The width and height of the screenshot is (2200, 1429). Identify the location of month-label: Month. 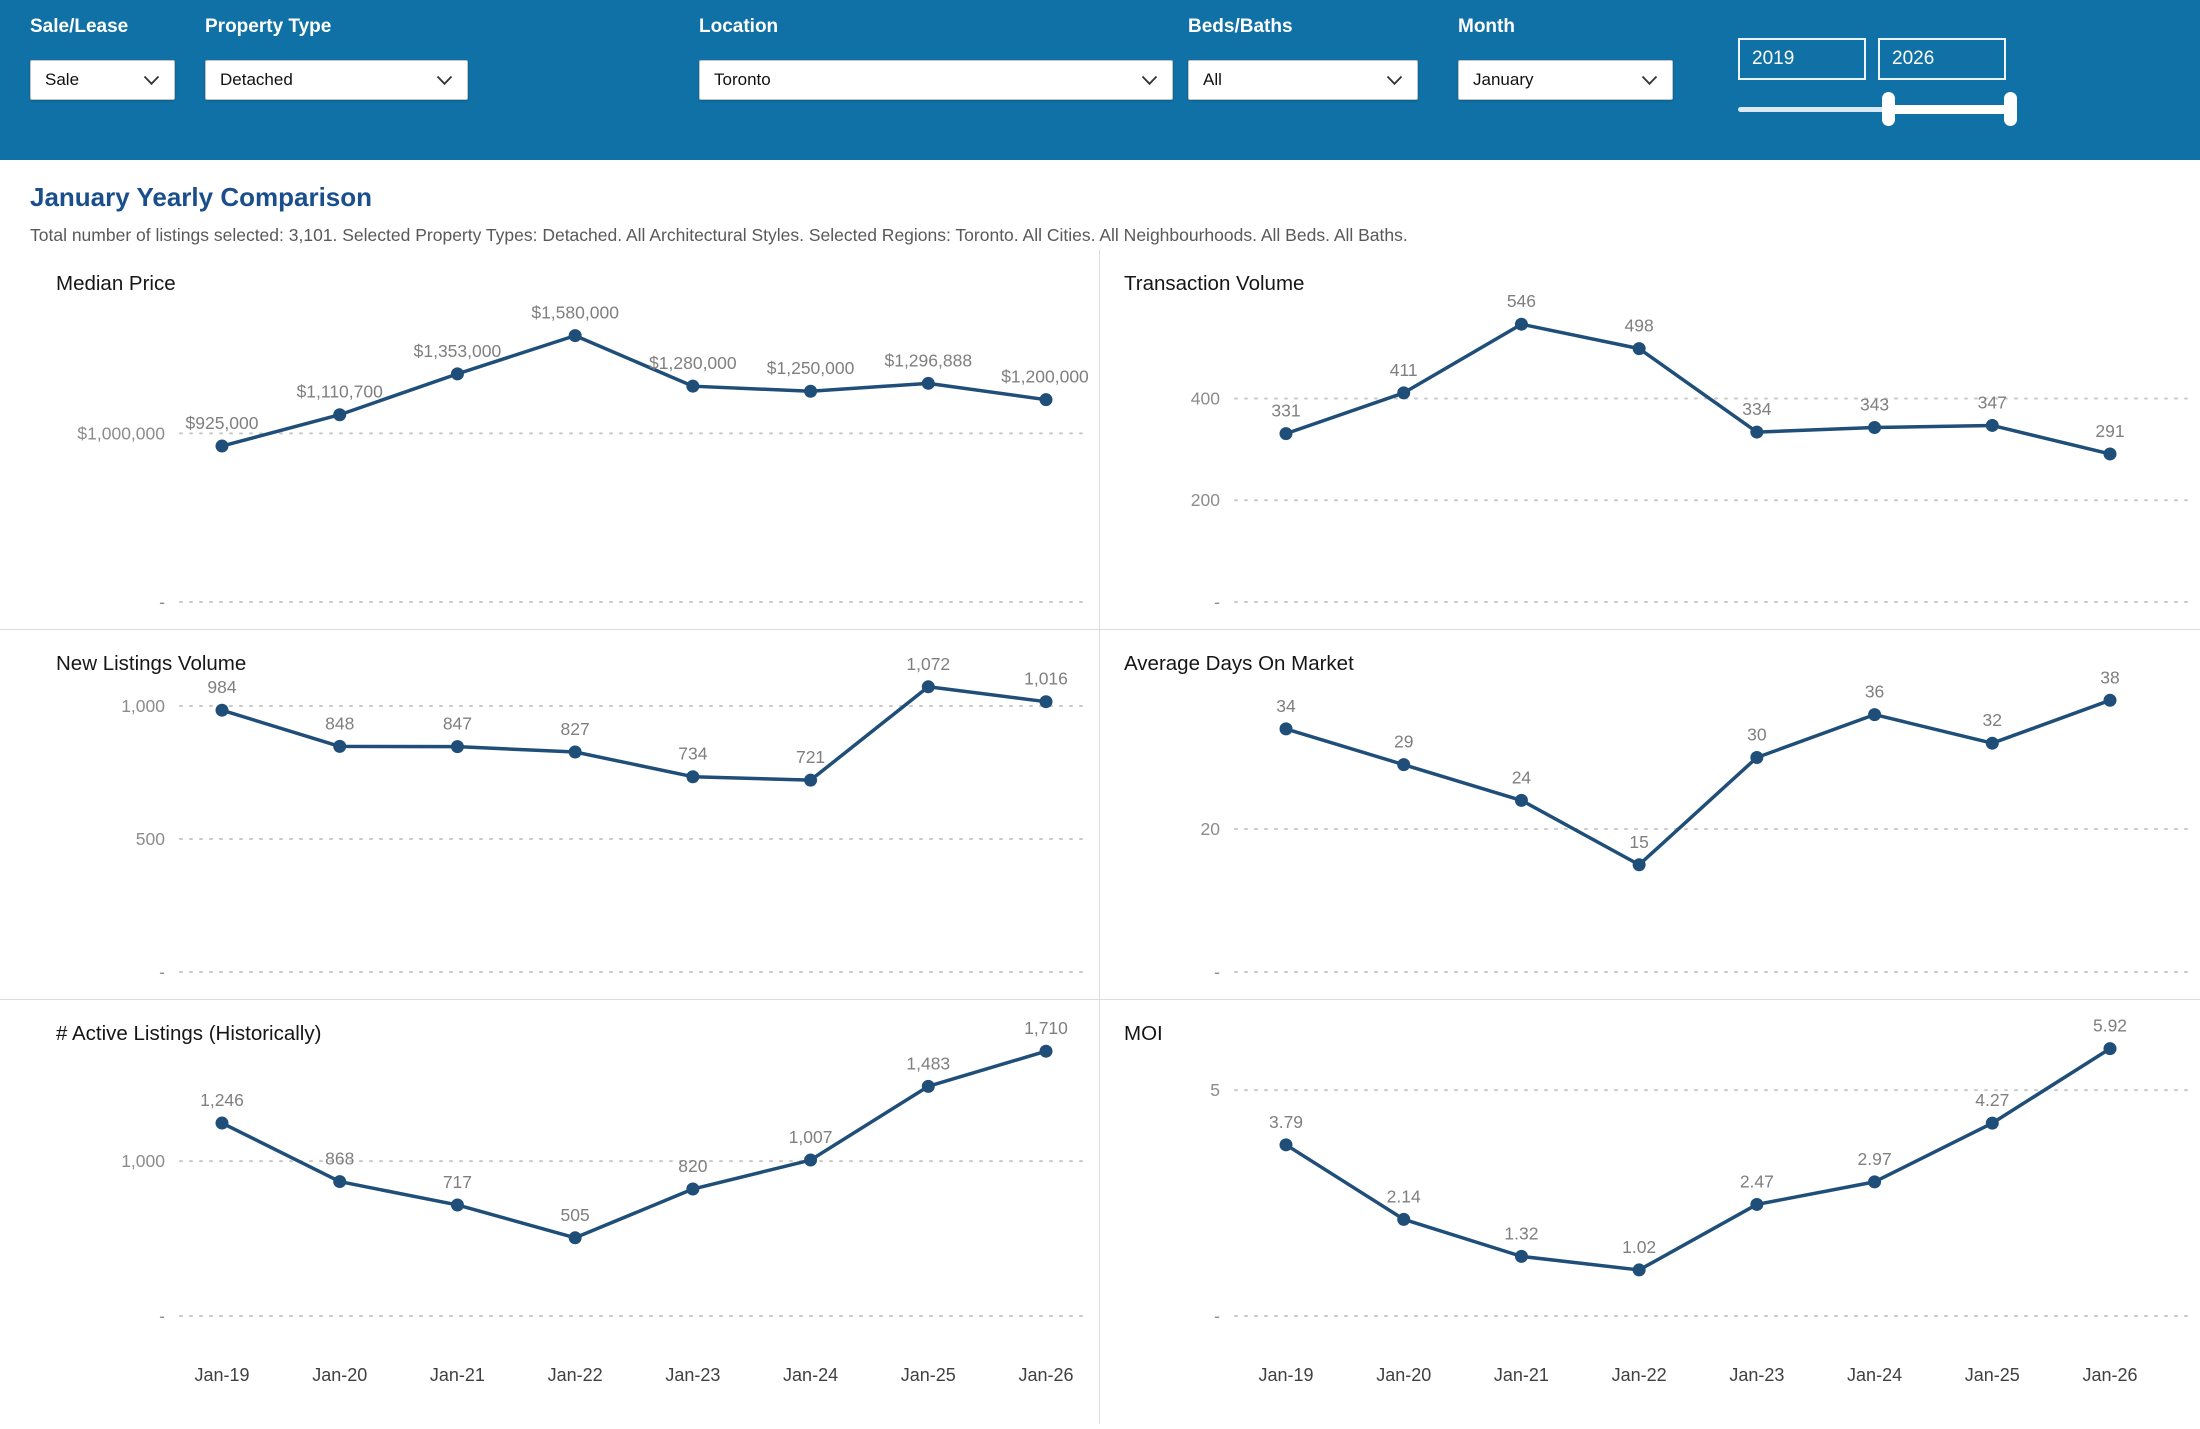
(1486, 26).